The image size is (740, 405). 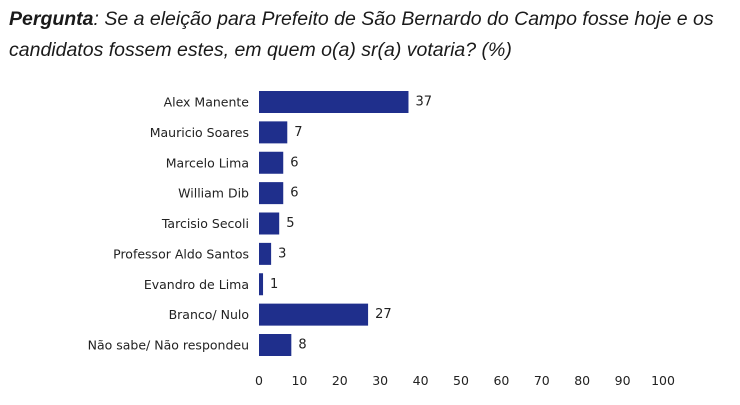 What do you see at coordinates (207, 102) in the screenshot?
I see `category-label: Alex Manente` at bounding box center [207, 102].